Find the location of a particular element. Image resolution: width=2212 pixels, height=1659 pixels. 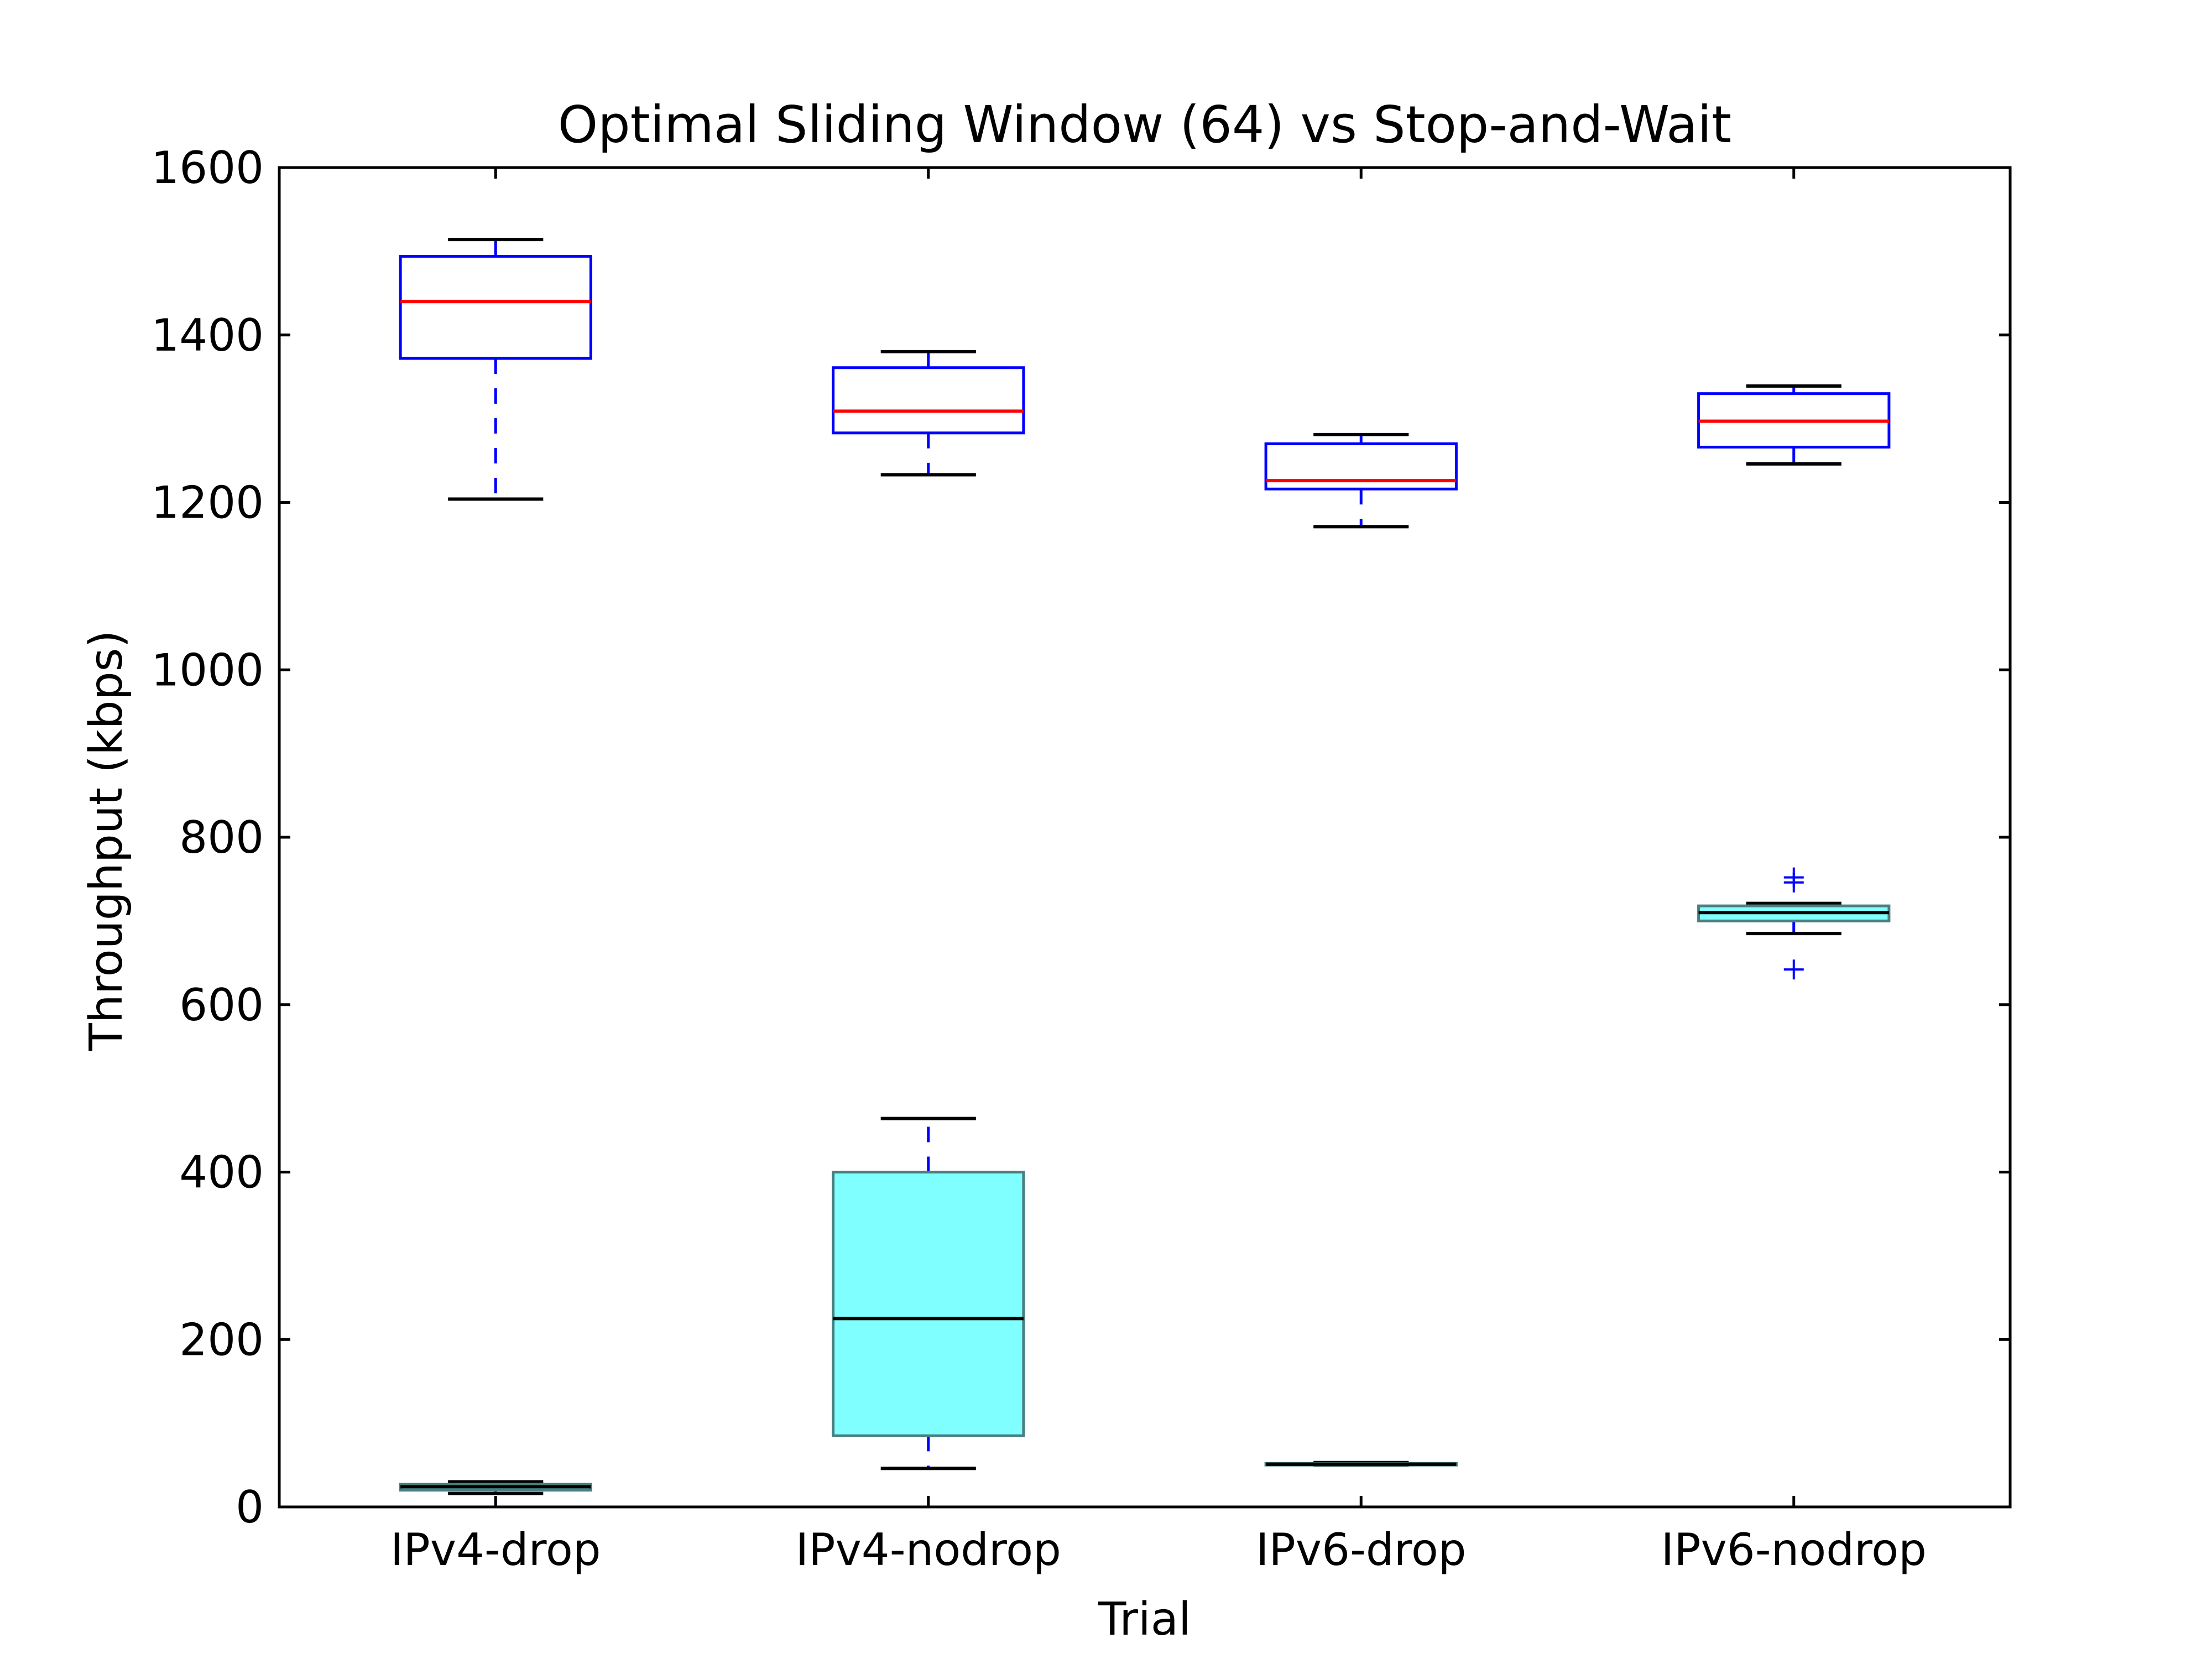

y-tick-label: 400 is located at coordinates (222, 1172).